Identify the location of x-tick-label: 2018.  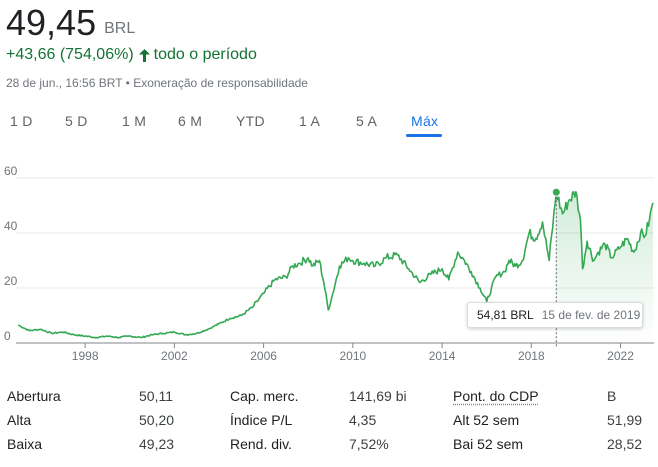
(531, 356).